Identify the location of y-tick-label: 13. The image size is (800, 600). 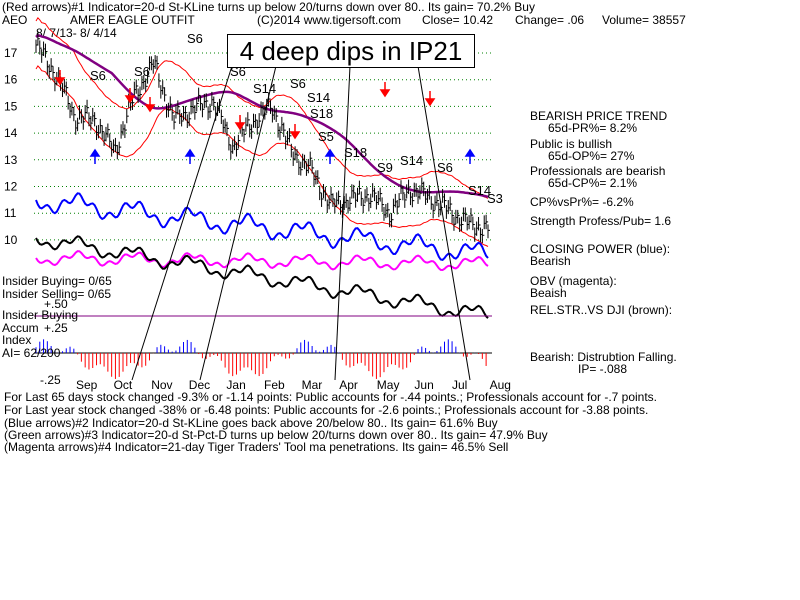
(11, 160).